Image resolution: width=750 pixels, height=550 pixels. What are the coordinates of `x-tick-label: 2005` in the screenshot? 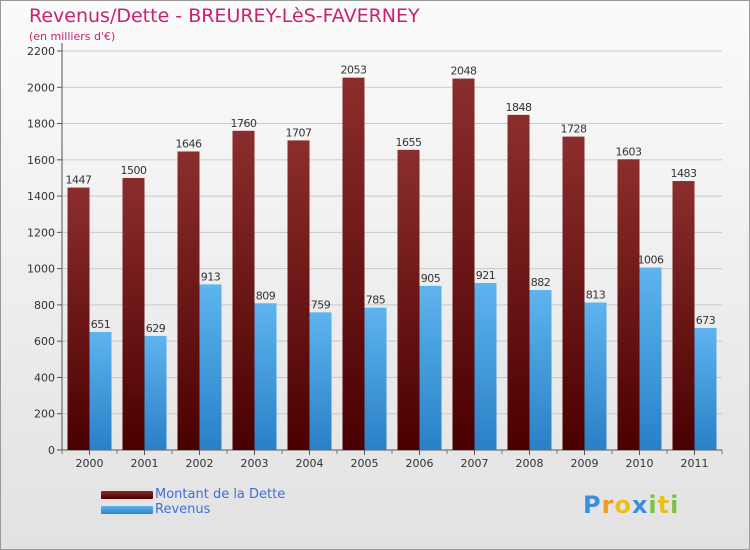 It's located at (365, 463).